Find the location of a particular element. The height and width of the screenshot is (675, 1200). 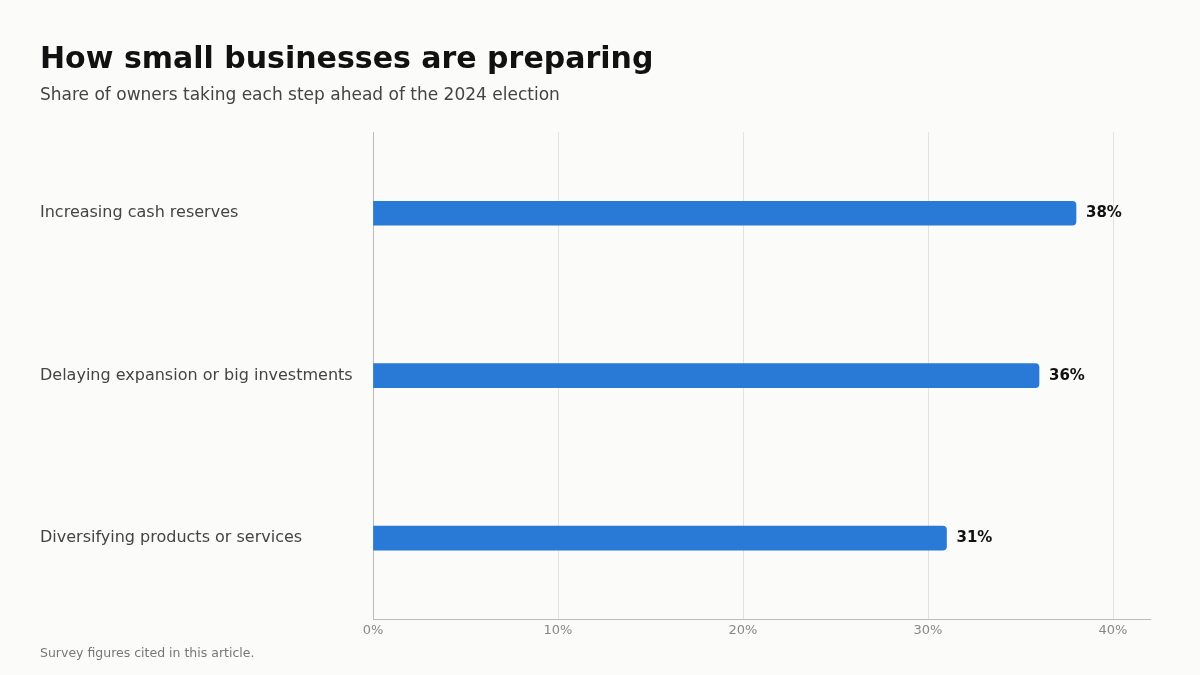

chart-title: How small businesses are preparing is located at coordinates (347, 57).